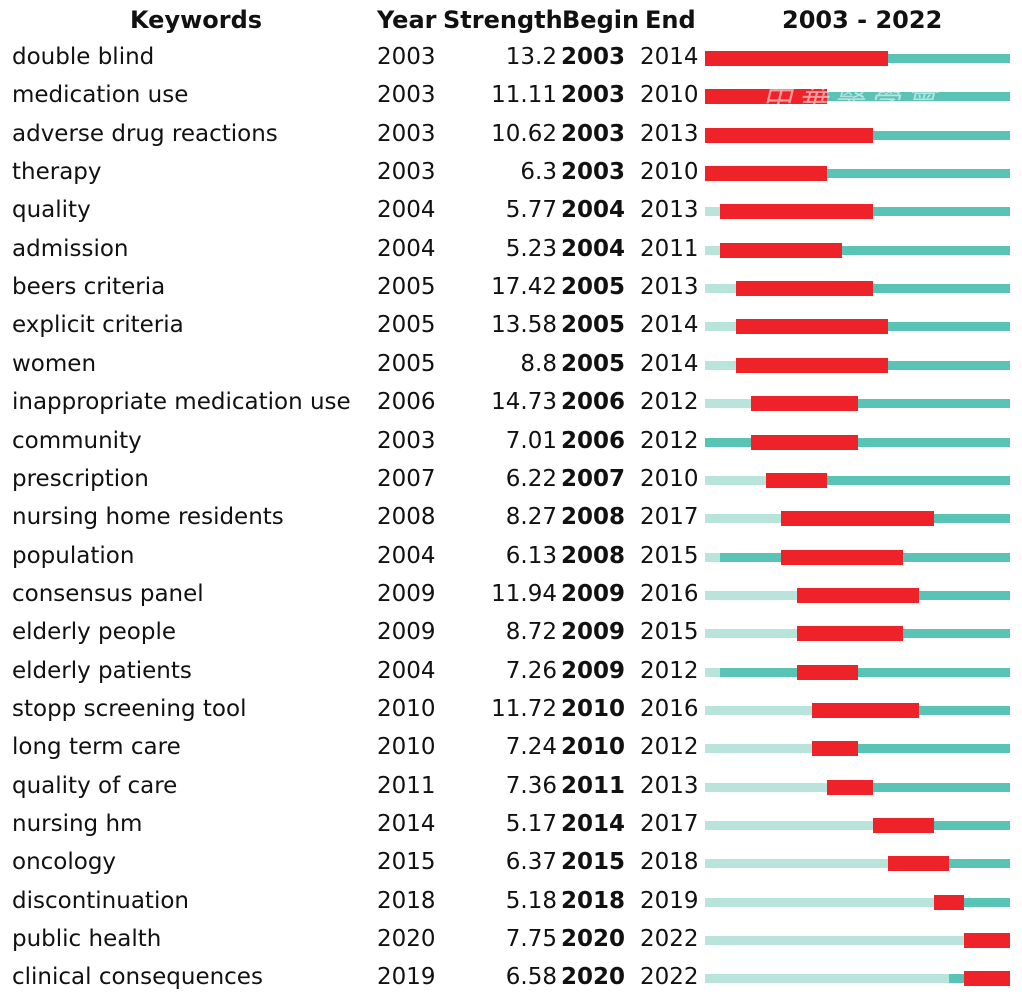 Image resolution: width=1022 pixels, height=1003 pixels. Describe the element at coordinates (511, 253) in the screenshot. I see `table-row: admission 2004 5.23 2004 2011` at that location.